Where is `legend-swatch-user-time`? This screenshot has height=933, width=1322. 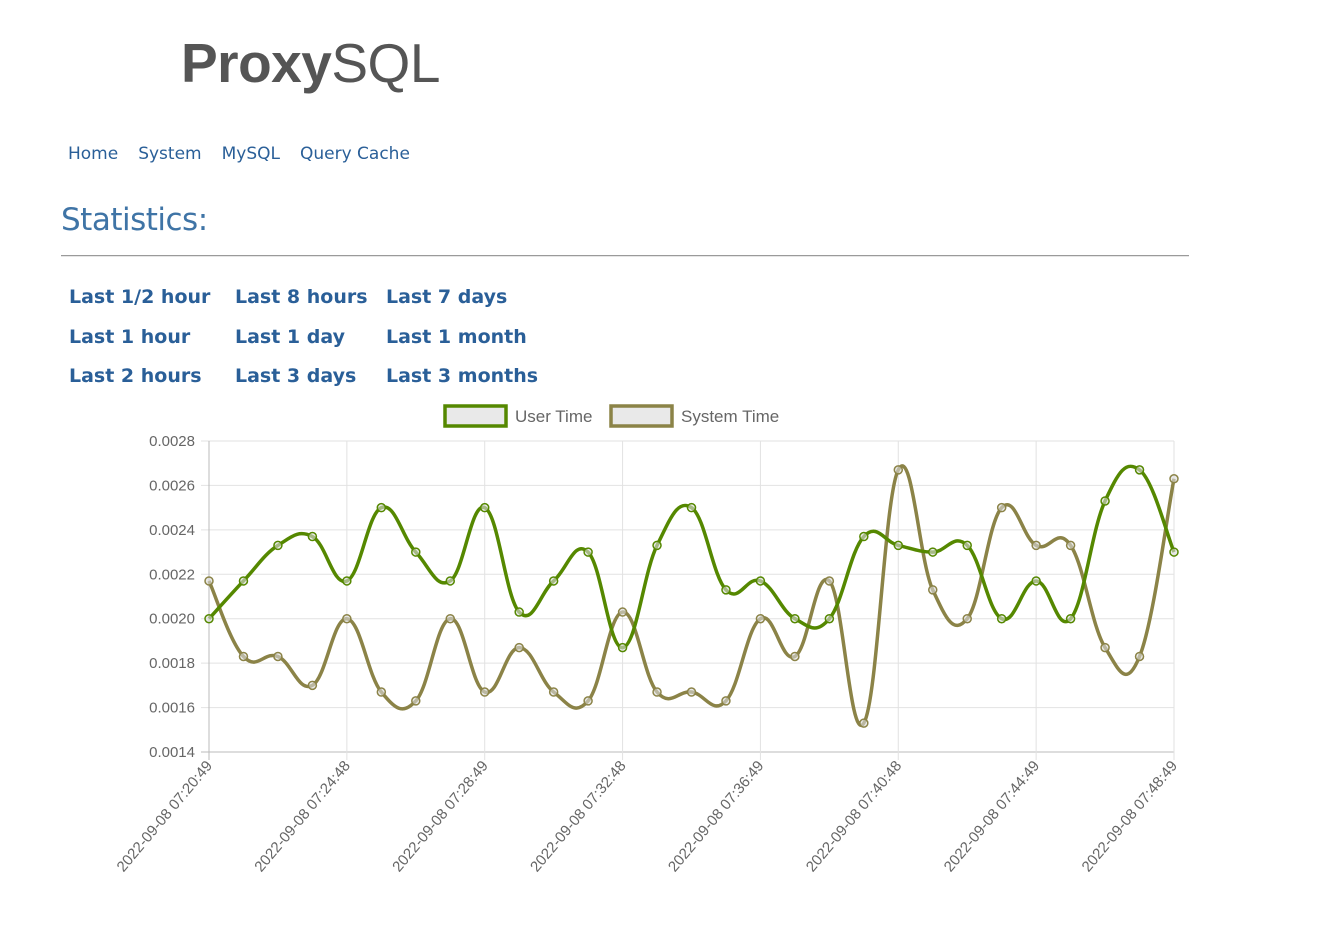 legend-swatch-user-time is located at coordinates (475, 416).